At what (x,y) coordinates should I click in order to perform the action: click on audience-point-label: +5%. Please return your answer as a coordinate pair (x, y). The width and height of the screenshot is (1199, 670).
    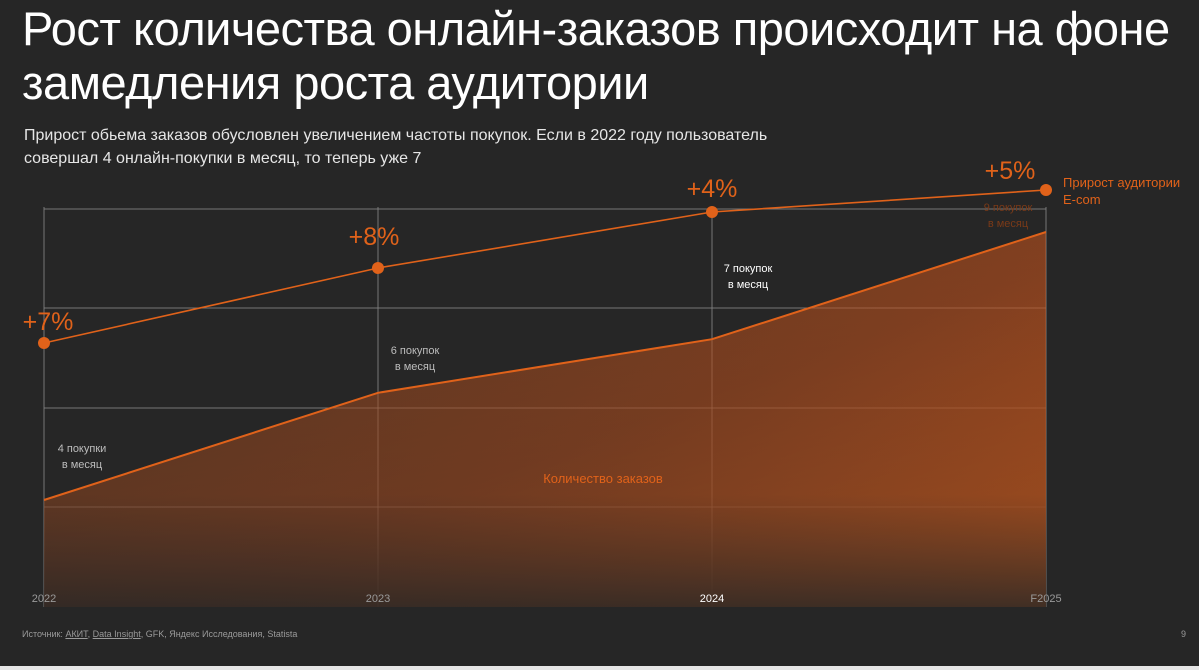
    Looking at the image, I should click on (1010, 171).